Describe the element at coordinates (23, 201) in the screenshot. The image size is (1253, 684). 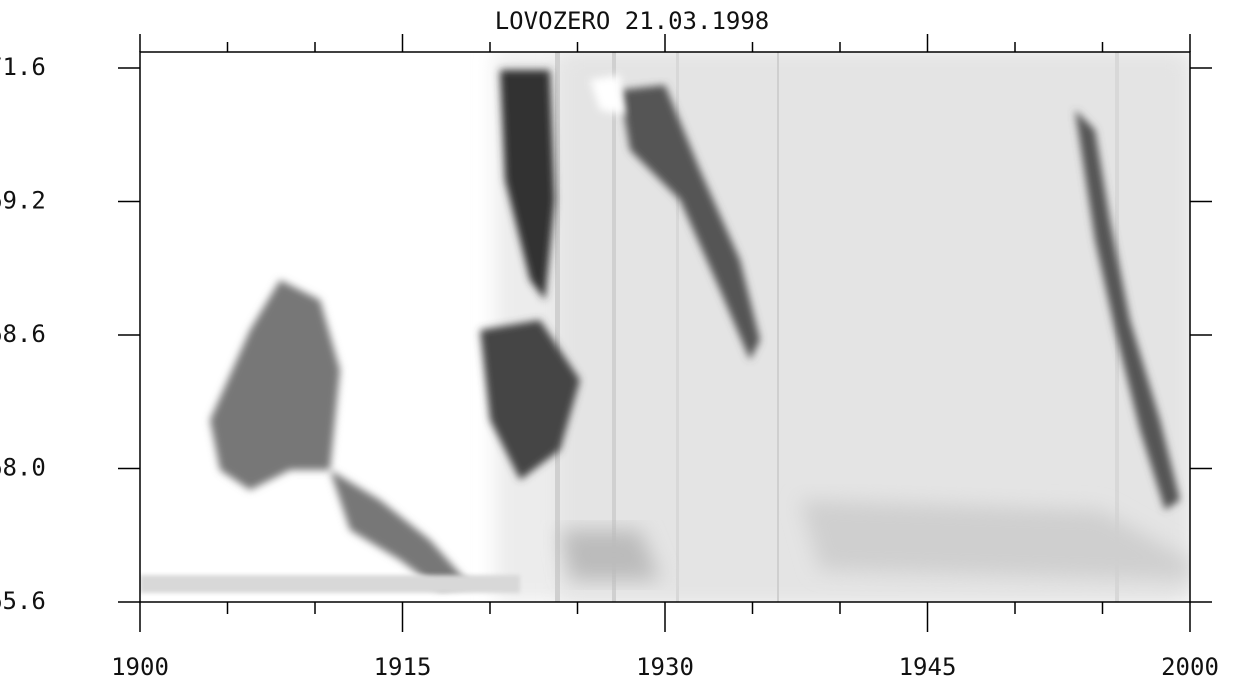
I see `y-tick-label: 69.2` at that location.